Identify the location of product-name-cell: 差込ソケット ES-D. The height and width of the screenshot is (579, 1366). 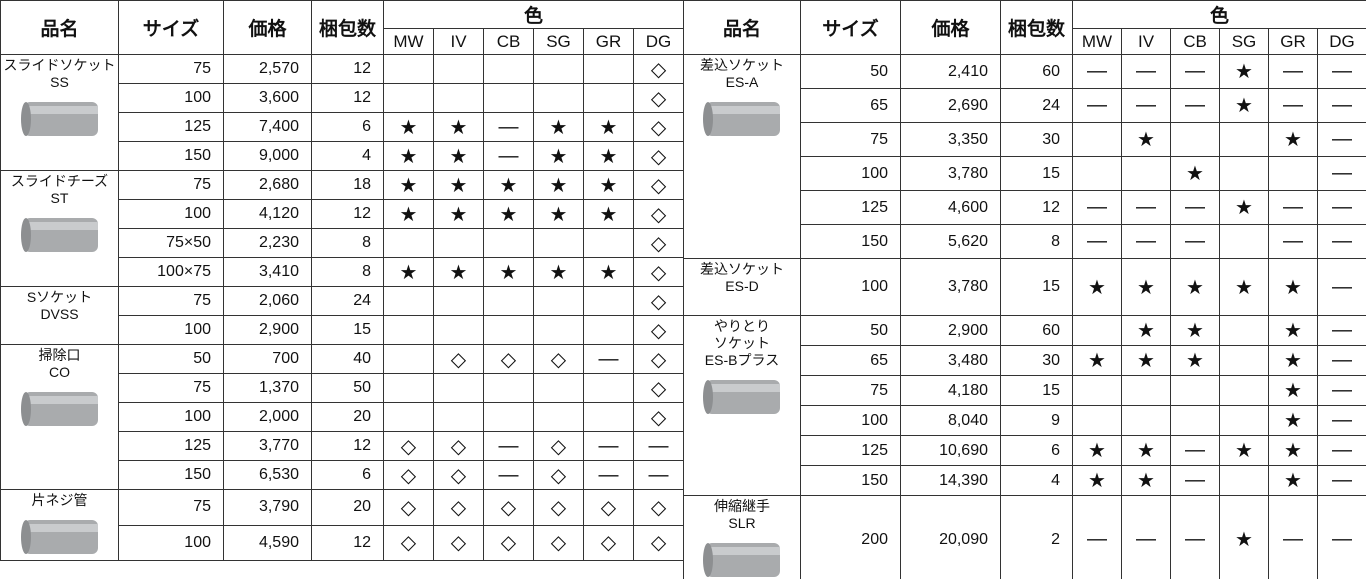
(742, 287).